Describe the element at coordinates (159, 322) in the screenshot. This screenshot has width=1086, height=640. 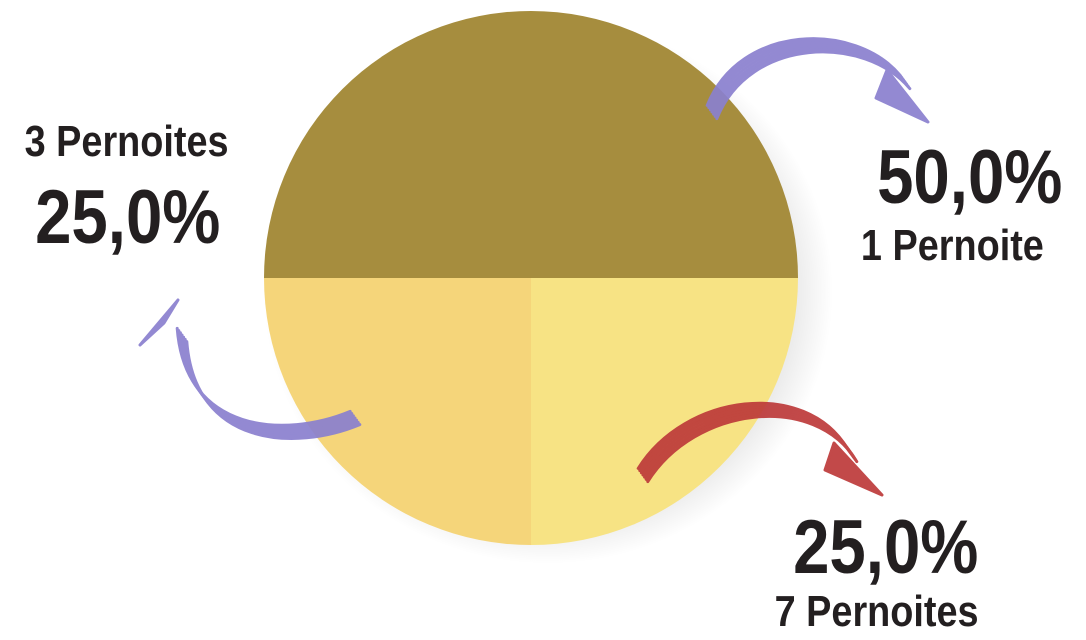
I see `arrow-3-pernoites-head` at that location.